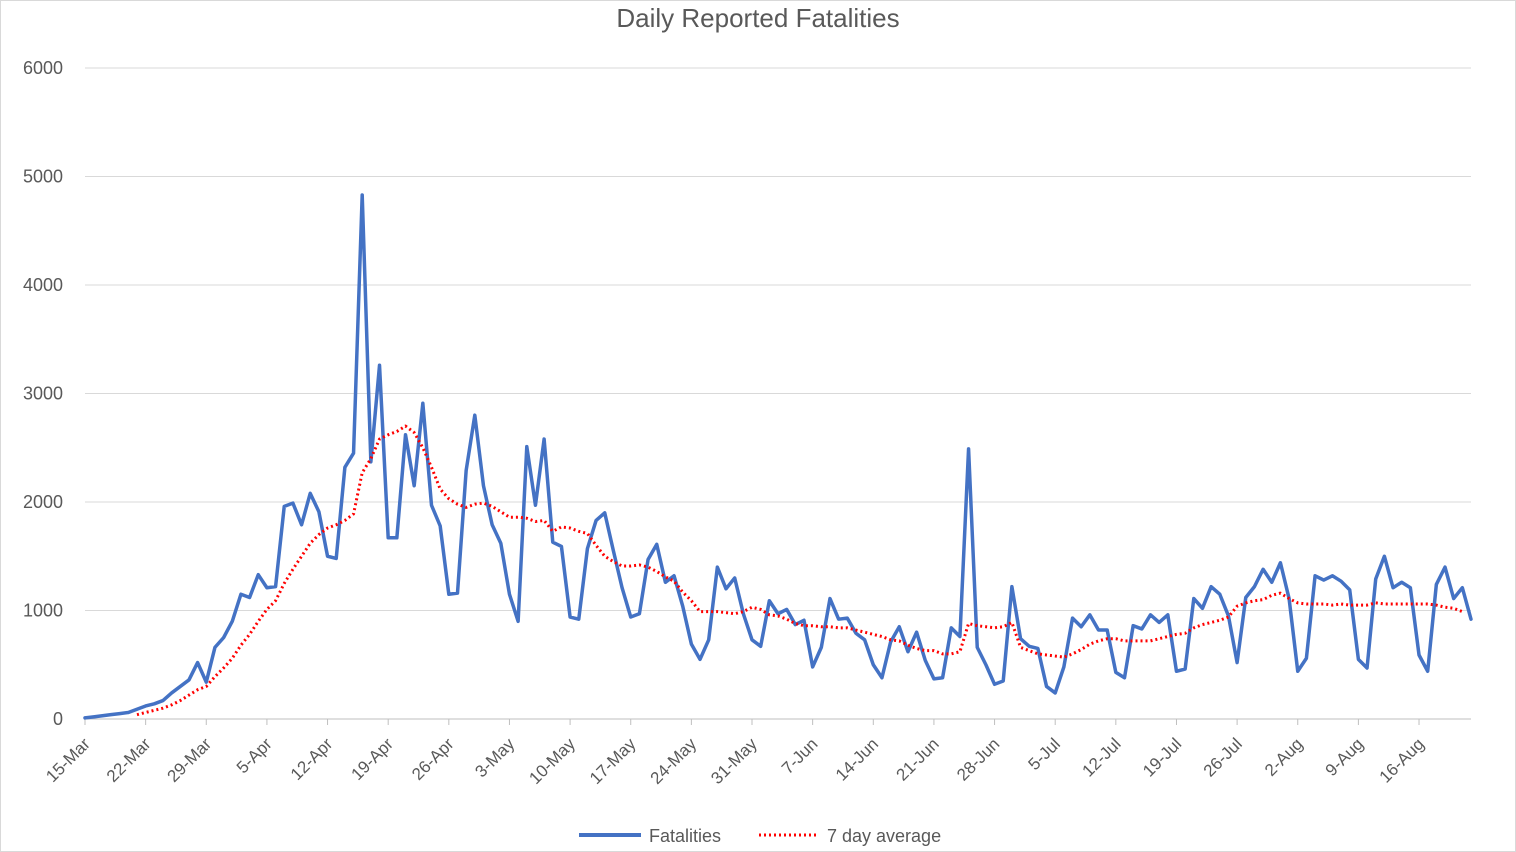 The width and height of the screenshot is (1516, 852). What do you see at coordinates (1223, 757) in the screenshot?
I see `x-tick-label: 26-Jul` at bounding box center [1223, 757].